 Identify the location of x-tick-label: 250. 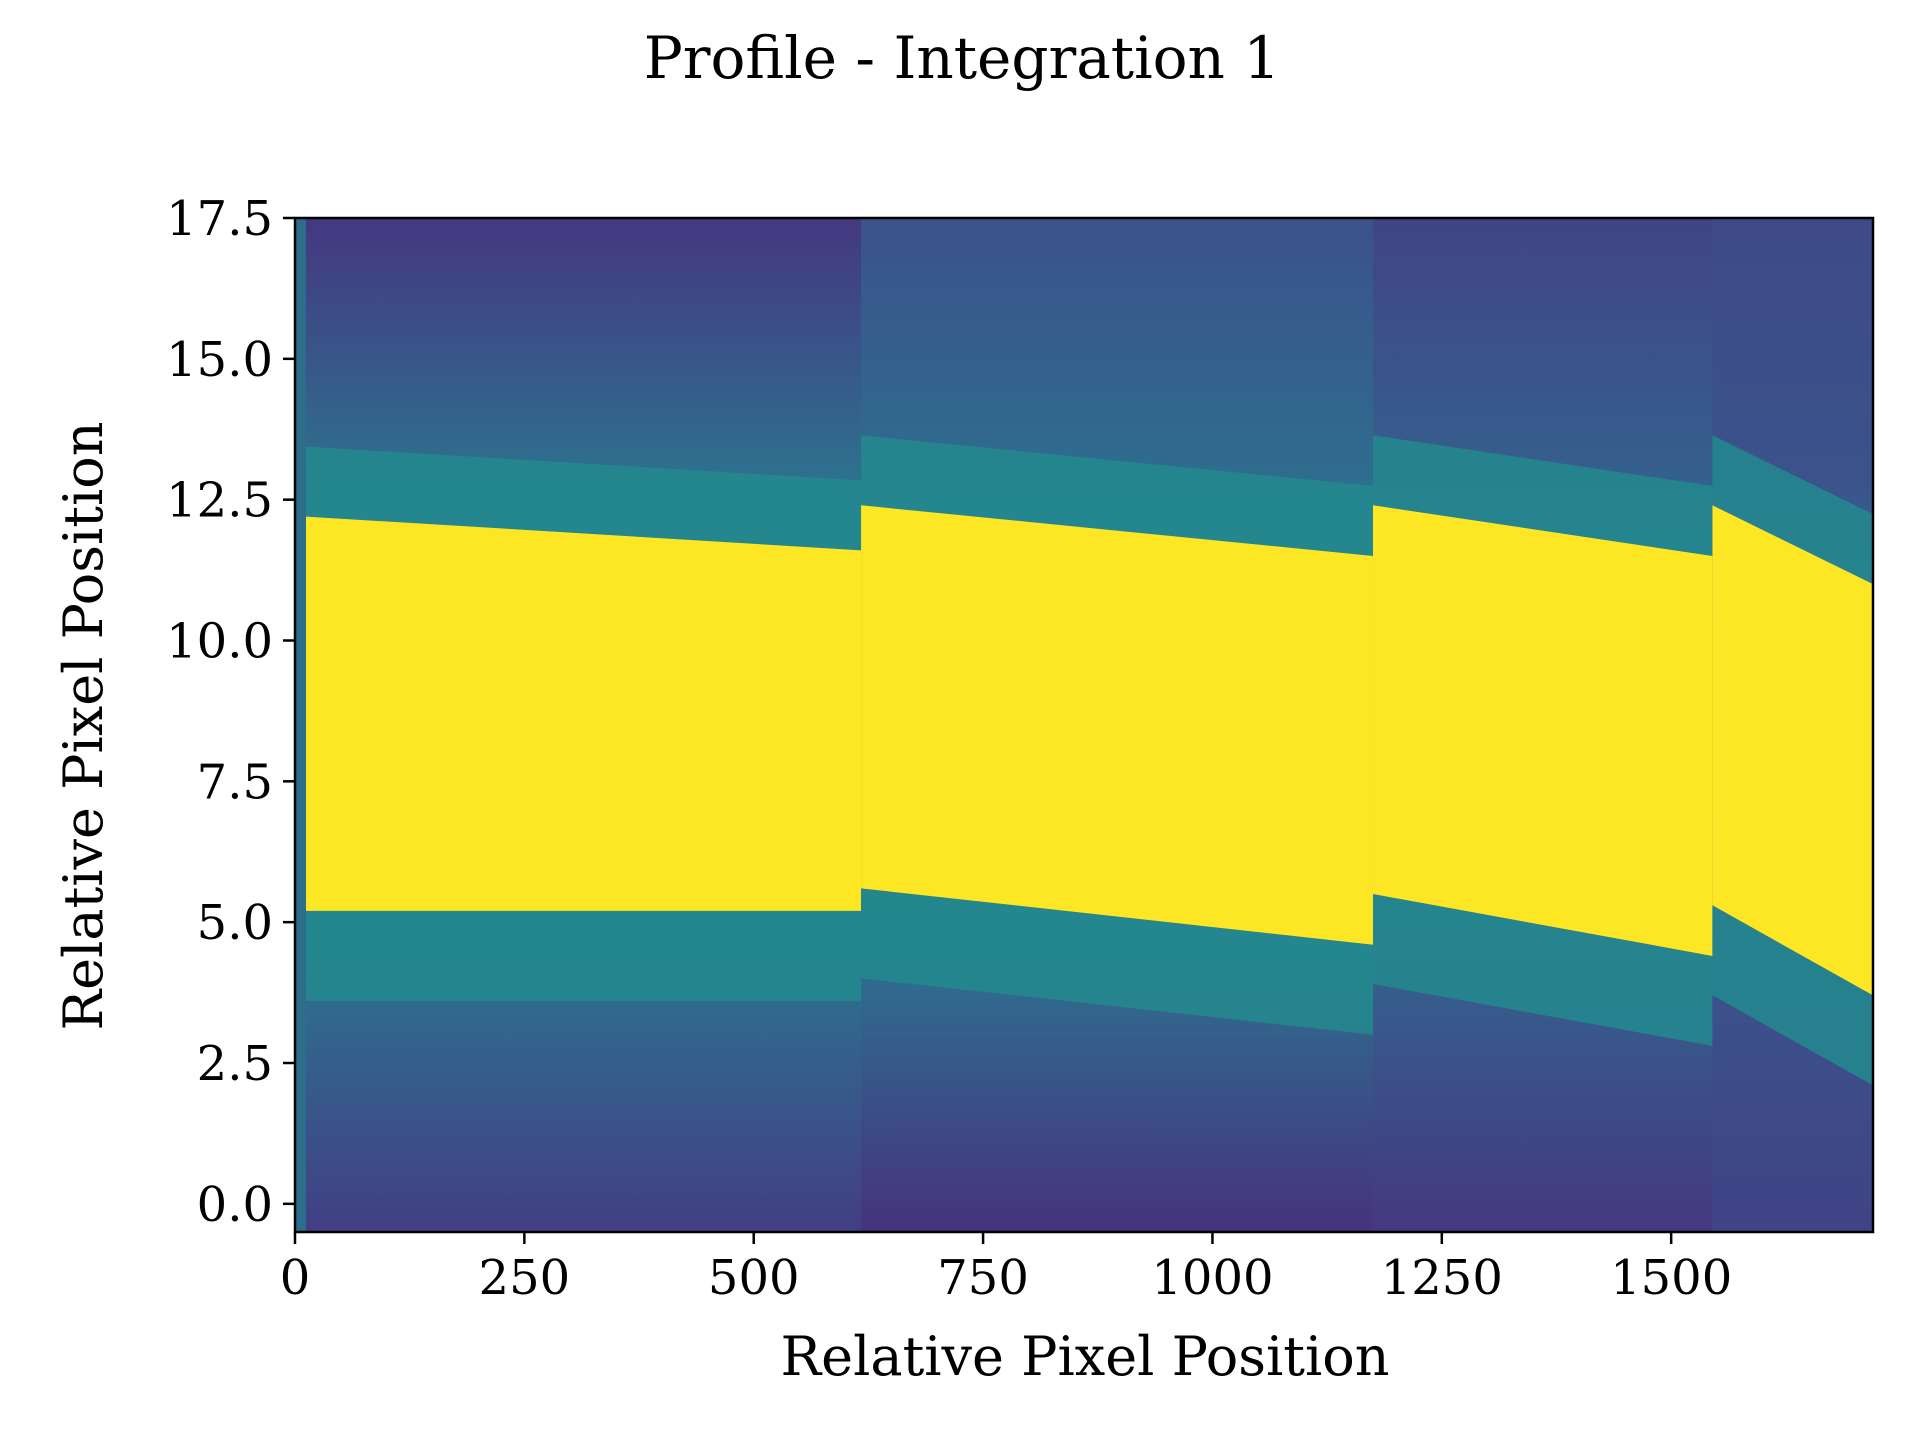
(525, 1278).